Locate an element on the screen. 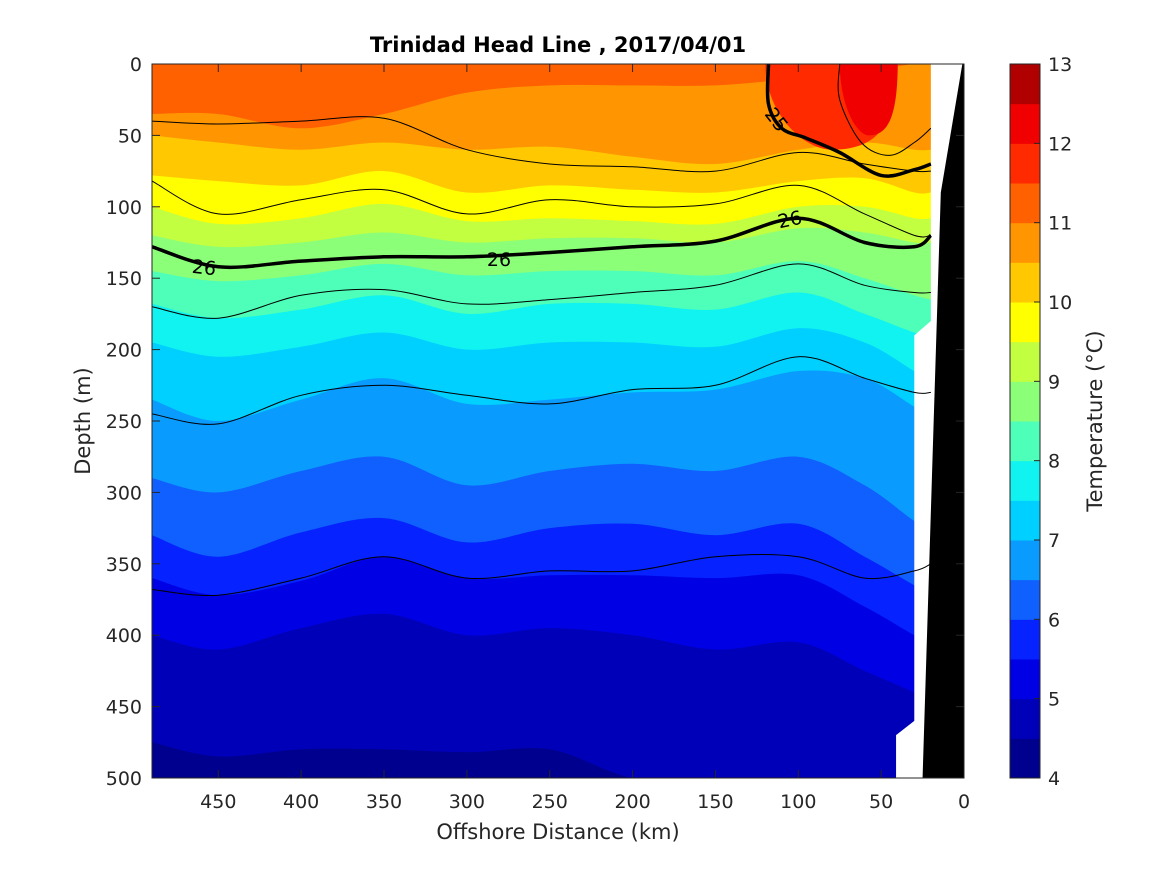  y-tick-label: 0 is located at coordinates (136, 65).